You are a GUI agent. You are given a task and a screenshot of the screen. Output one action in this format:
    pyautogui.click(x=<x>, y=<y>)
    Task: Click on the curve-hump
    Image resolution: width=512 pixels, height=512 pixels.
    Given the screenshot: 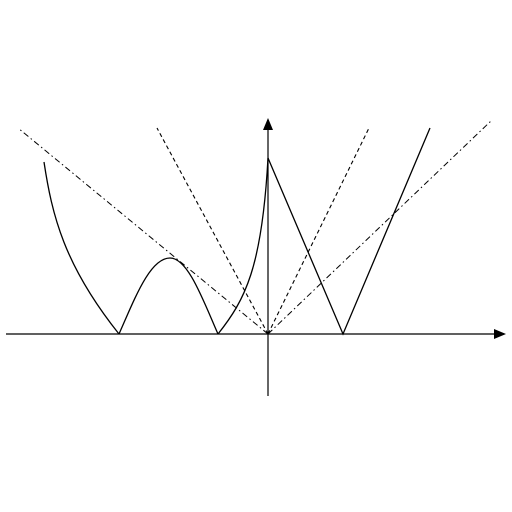 What is the action you would take?
    pyautogui.click(x=168, y=296)
    